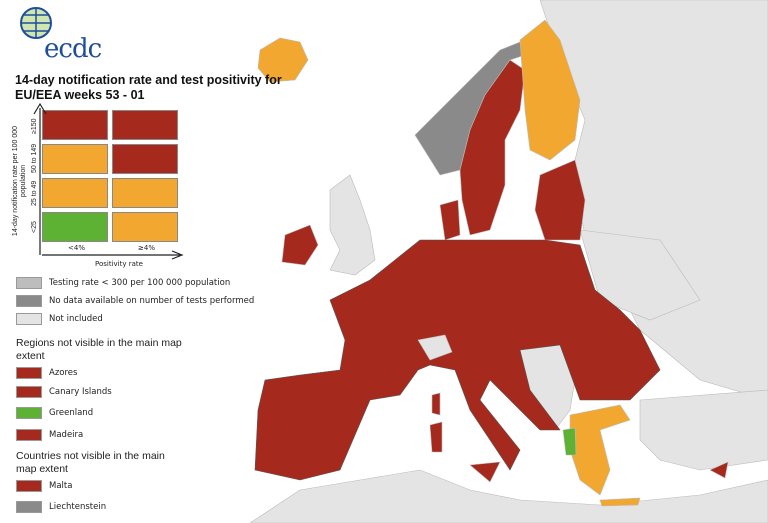 Image resolution: width=768 pixels, height=523 pixels. Describe the element at coordinates (75, 125) in the screenshot. I see `cell-150-lt4` at that location.